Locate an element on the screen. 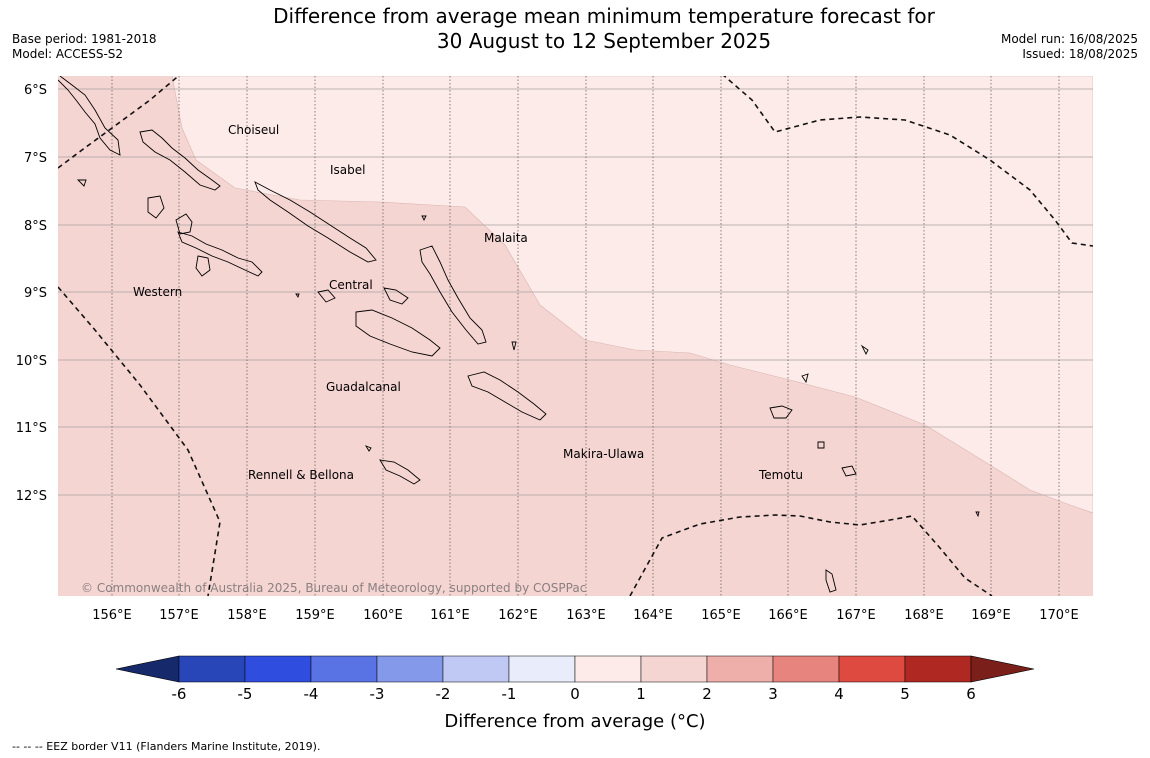  choiseul-coast is located at coordinates (180, 160).